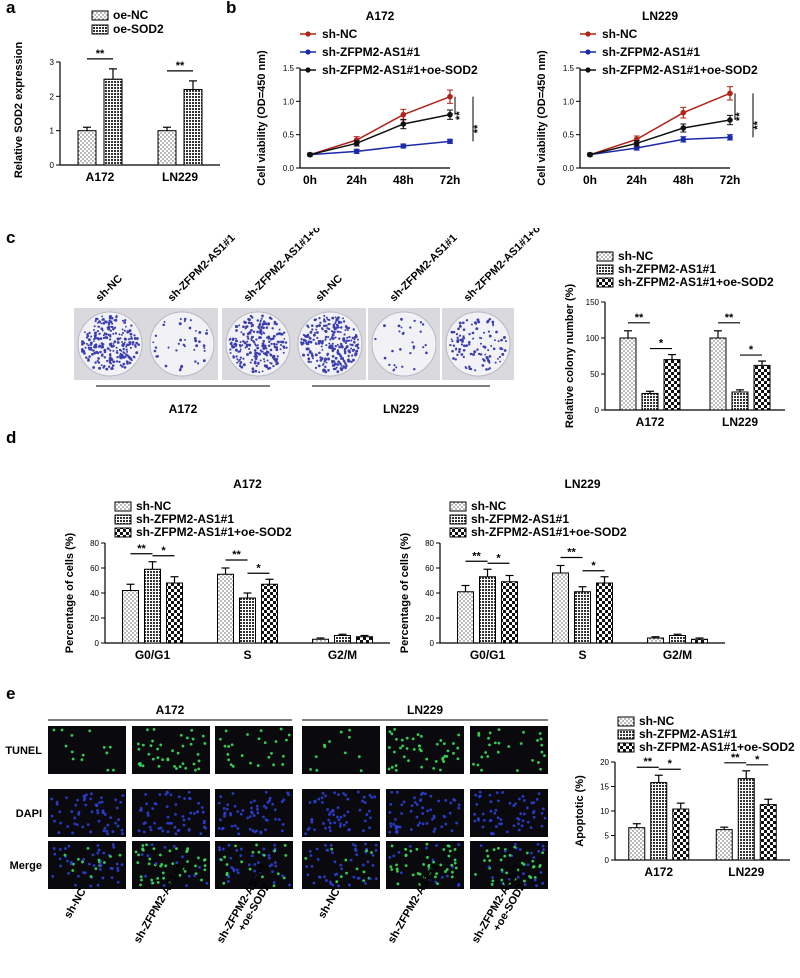 The height and width of the screenshot is (978, 800). Describe the element at coordinates (681, 834) in the screenshot. I see `panel-e-bar` at that location.